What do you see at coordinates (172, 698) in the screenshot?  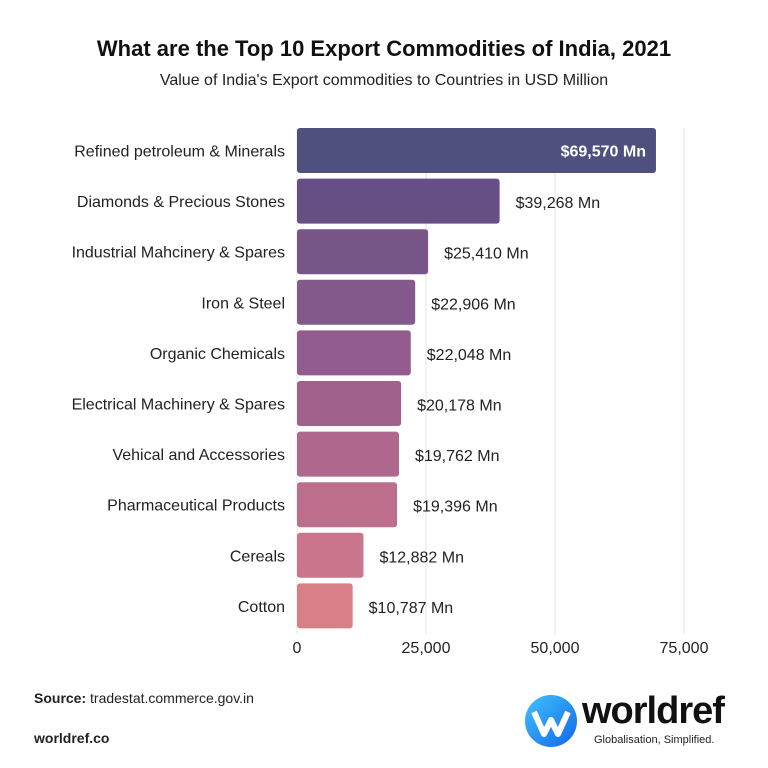 I see `source-text: tradestat.commerce.gov.in` at bounding box center [172, 698].